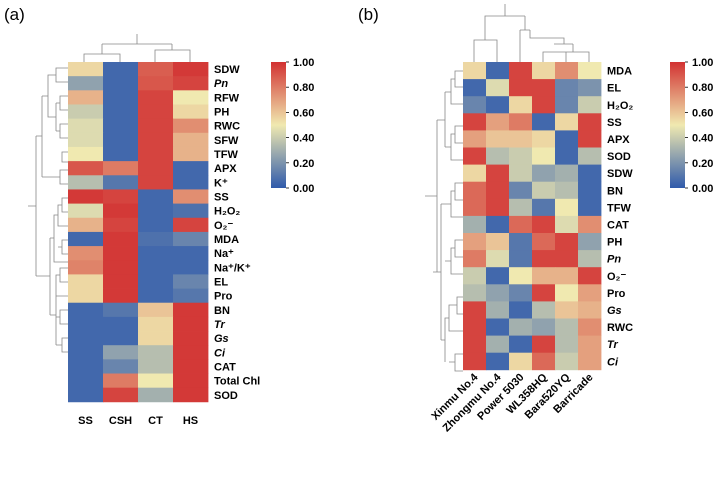 The width and height of the screenshot is (718, 492). Describe the element at coordinates (121, 381) in the screenshot. I see `heatmap-cell-a-r22-c1` at that location.